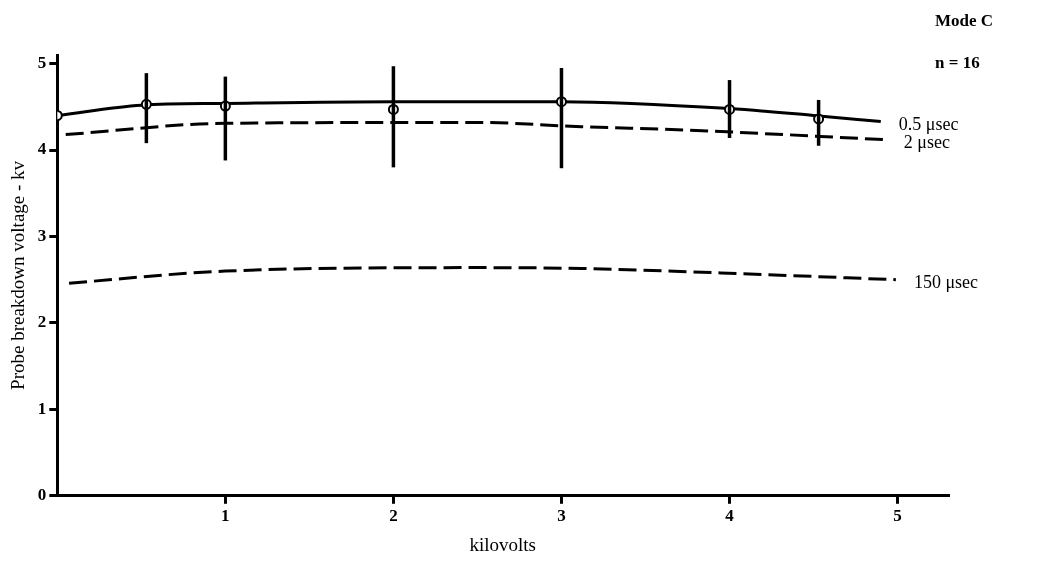 This screenshot has width=1048, height=565. I want to click on text: Mode C, so click(964, 21).